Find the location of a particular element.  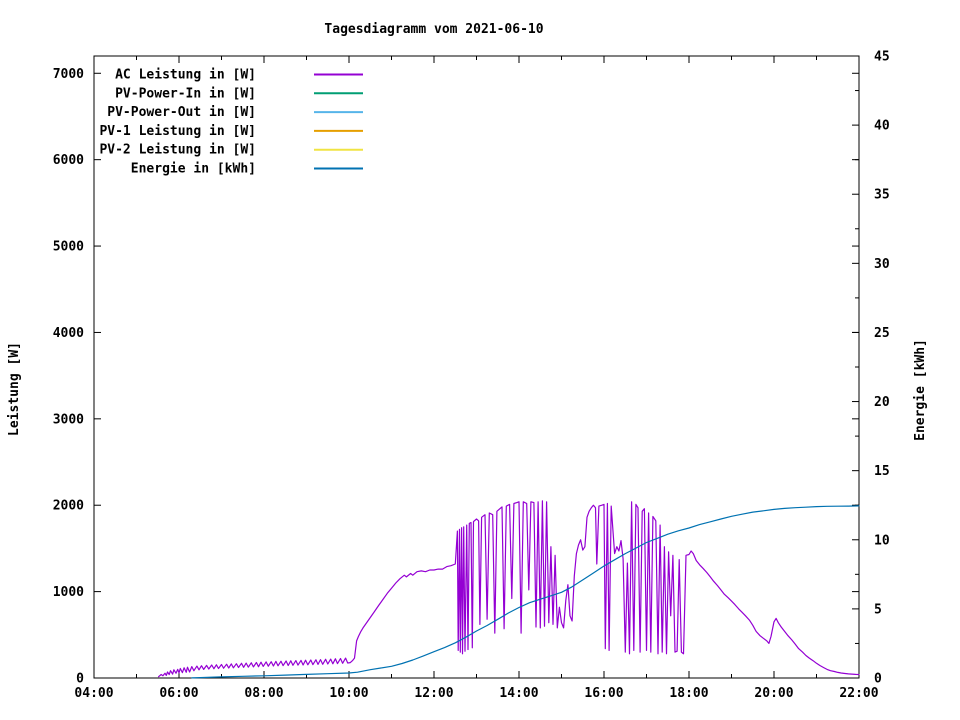

y-left-tick-label: 7000 is located at coordinates (68, 74).